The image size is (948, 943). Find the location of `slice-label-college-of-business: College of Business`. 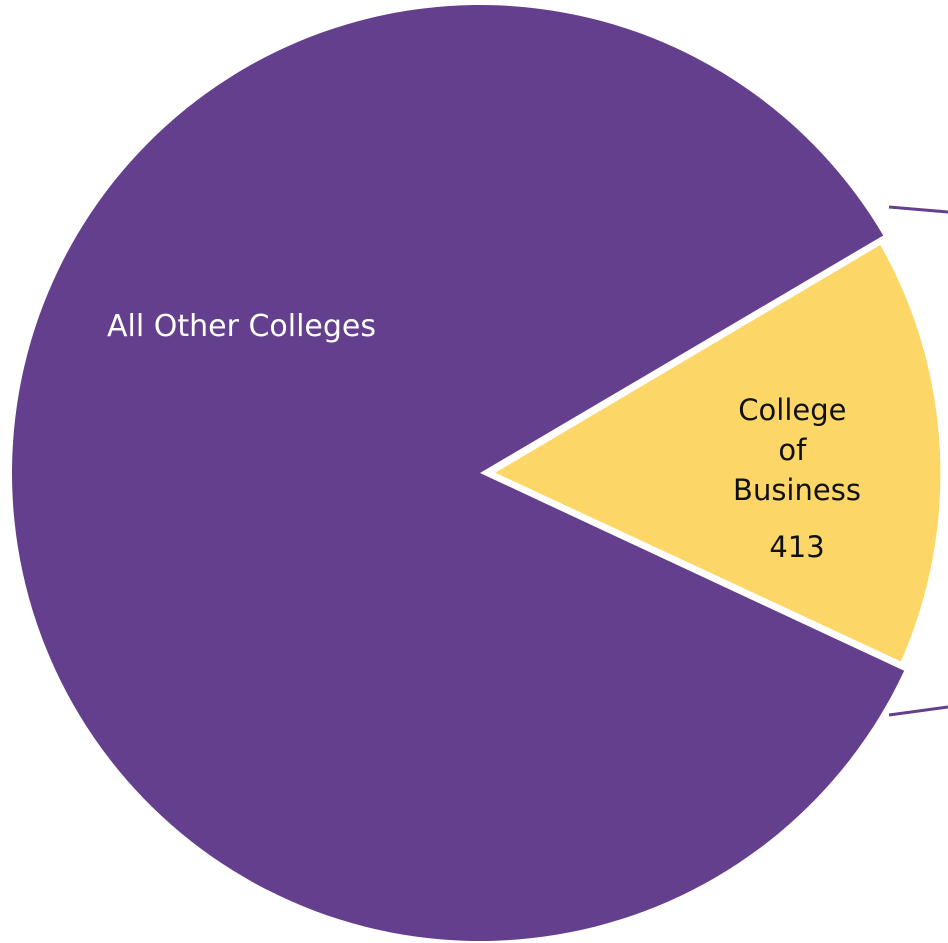

slice-label-college-of-business: College of Business is located at coordinates (797, 450).